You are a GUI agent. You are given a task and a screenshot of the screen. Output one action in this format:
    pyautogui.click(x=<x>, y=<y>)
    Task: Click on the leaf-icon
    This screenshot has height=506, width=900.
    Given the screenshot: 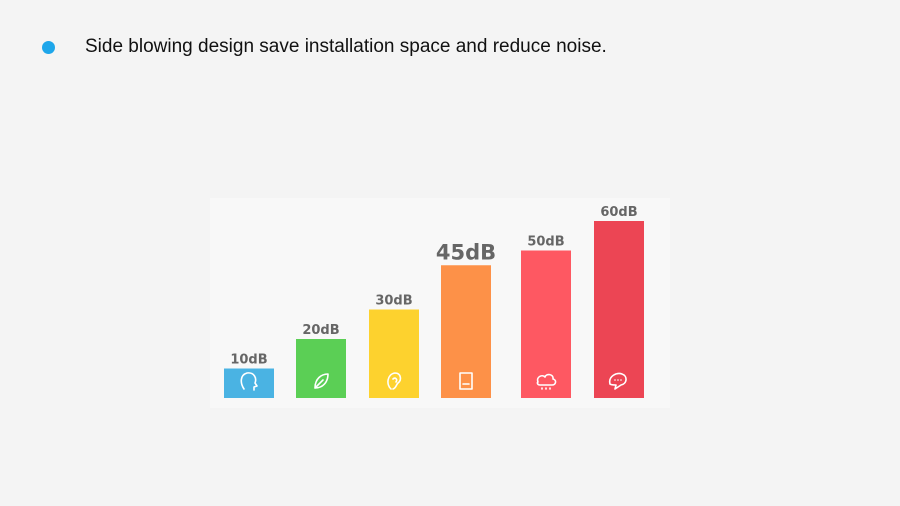 What is the action you would take?
    pyautogui.click(x=321, y=381)
    